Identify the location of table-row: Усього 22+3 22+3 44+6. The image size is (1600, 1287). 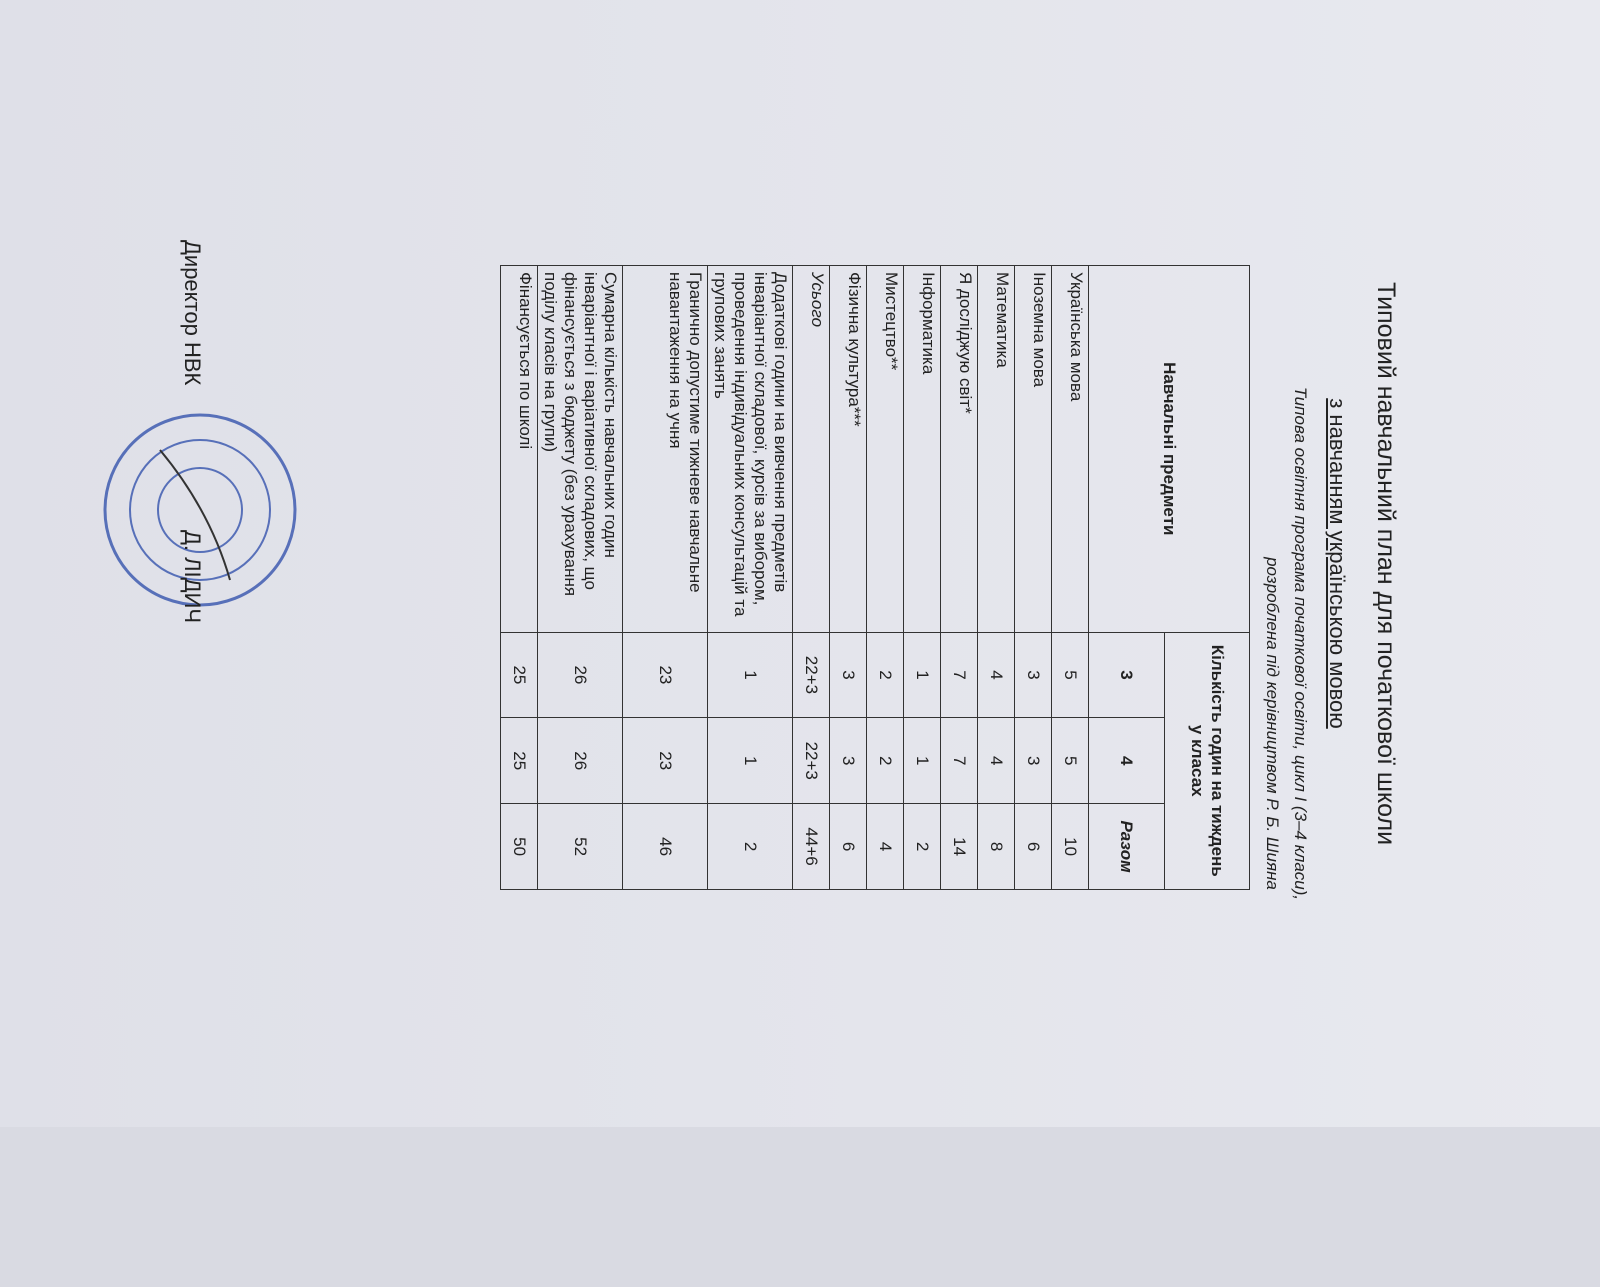
(811, 577).